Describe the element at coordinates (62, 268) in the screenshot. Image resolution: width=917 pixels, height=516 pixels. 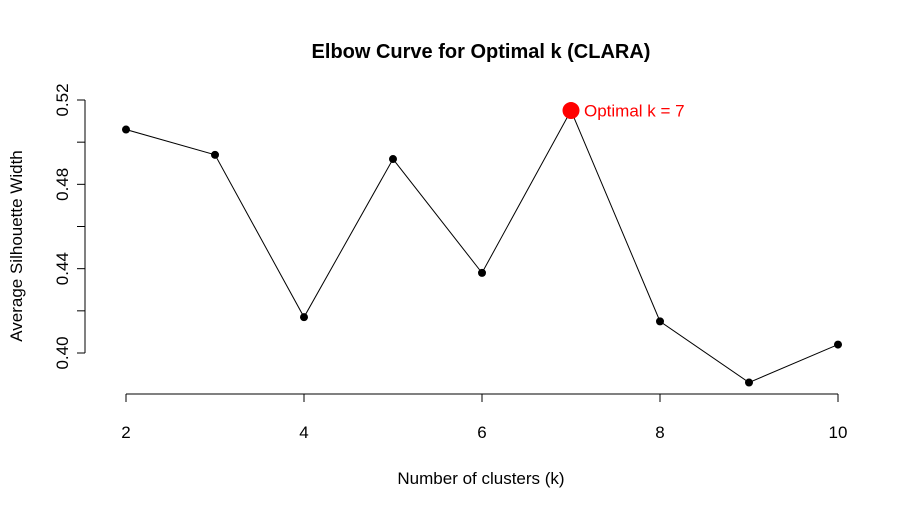
I see `y-tick-label: 0.44` at that location.